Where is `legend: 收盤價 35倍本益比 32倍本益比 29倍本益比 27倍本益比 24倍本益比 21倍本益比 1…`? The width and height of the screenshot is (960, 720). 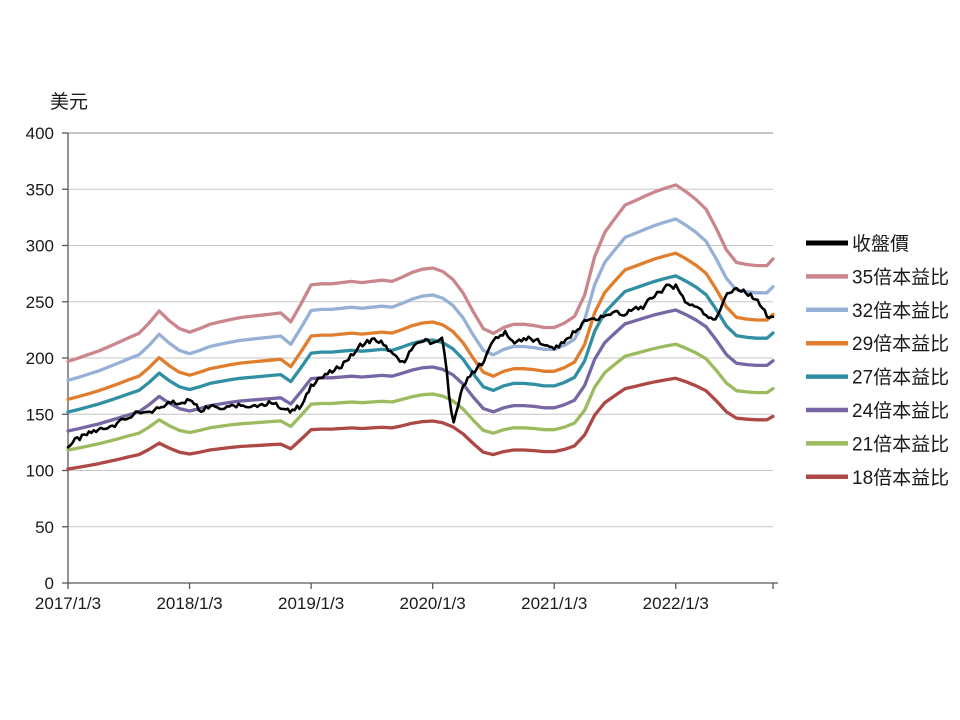
legend: 收盤價 35倍本益比 32倍本益比 29倍本益比 27倍本益比 24倍本益比 21倍本益比 1… is located at coordinates (877, 361).